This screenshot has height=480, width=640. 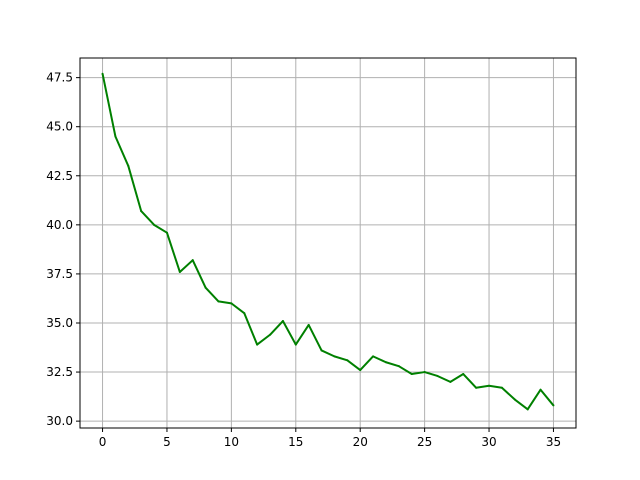 What do you see at coordinates (59, 127) in the screenshot?
I see `y-tick-label: 45.0` at bounding box center [59, 127].